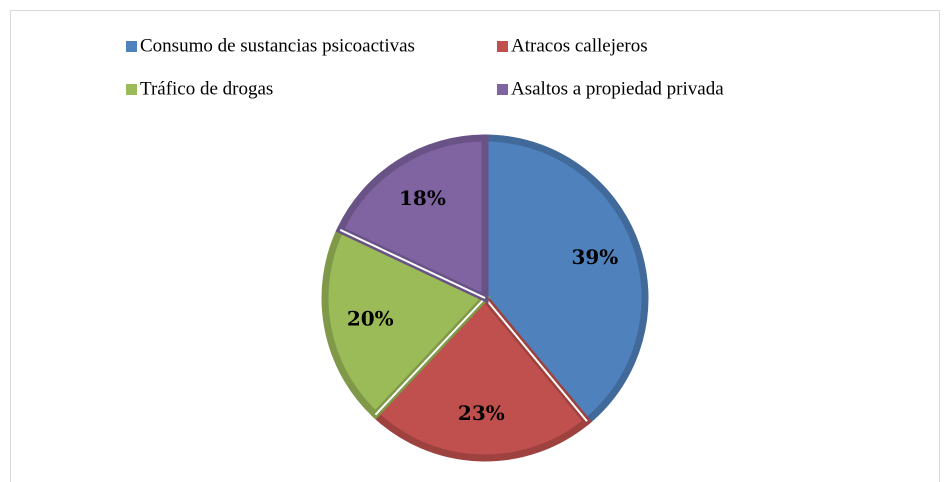  What do you see at coordinates (481, 413) in the screenshot?
I see `data-label: 23%` at bounding box center [481, 413].